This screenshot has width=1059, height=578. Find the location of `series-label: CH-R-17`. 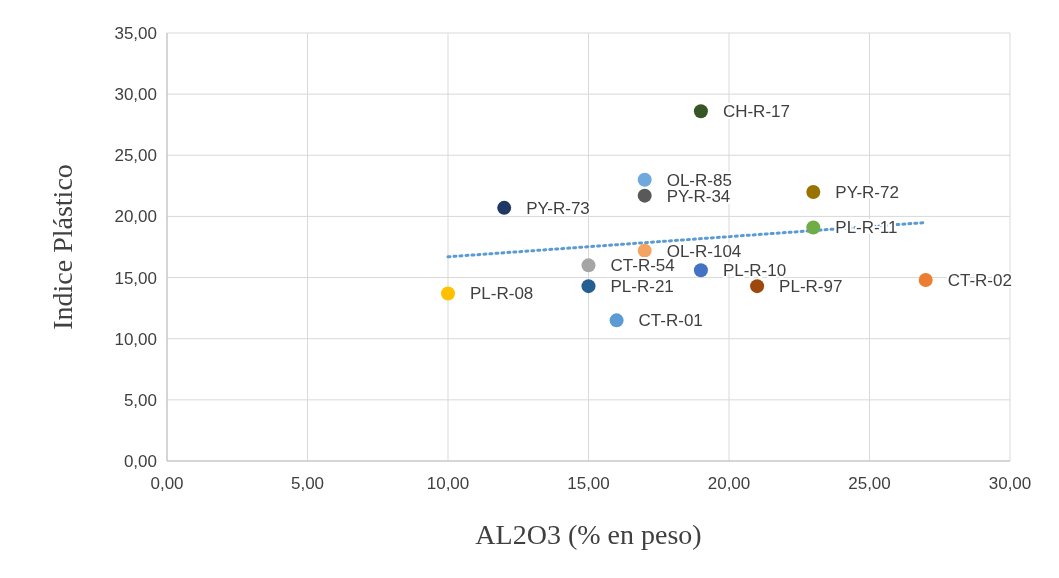

series-label: CH-R-17 is located at coordinates (756, 112).